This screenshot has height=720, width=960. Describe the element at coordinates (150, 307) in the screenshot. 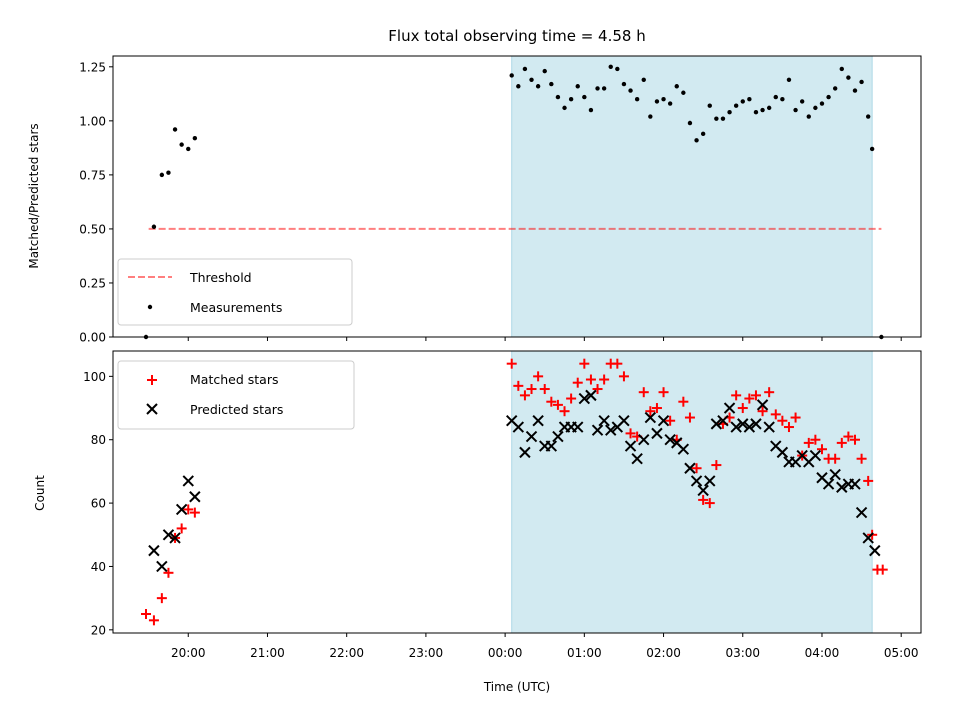

I see `legend-measurements-swatch` at that location.